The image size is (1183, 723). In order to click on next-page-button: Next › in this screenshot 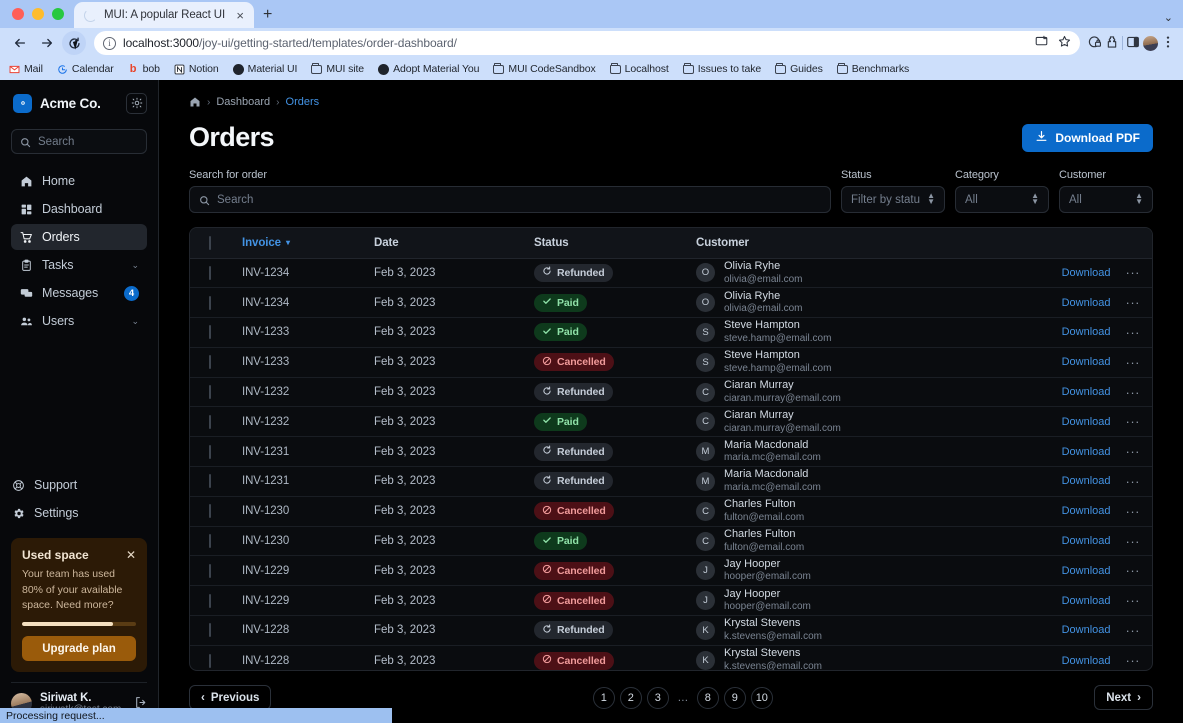, I will do `click(1123, 697)`.